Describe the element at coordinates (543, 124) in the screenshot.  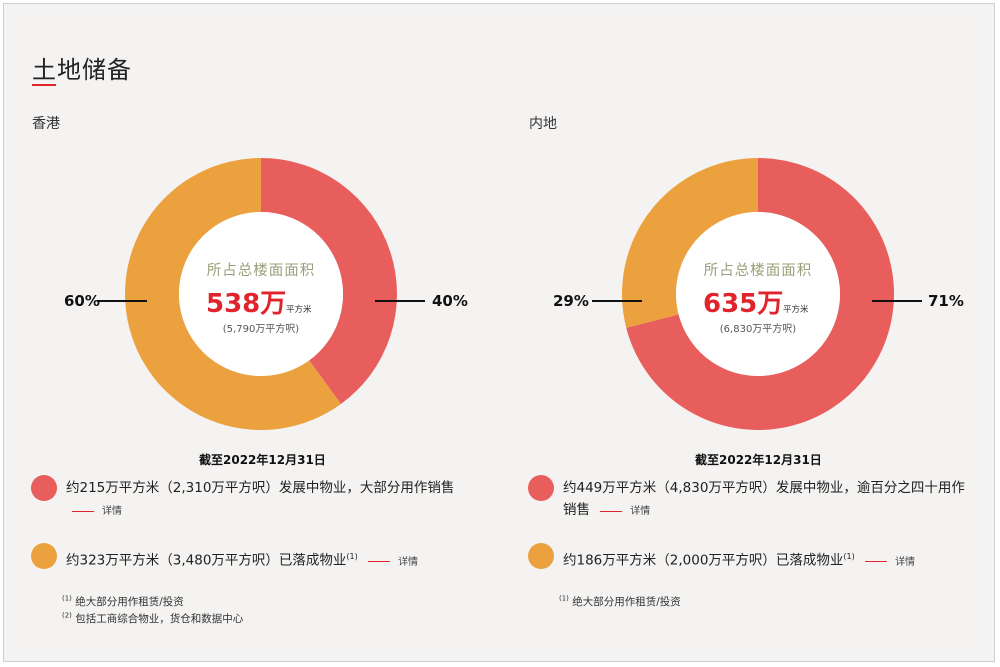
I see `region-label-mainland: 内地` at that location.